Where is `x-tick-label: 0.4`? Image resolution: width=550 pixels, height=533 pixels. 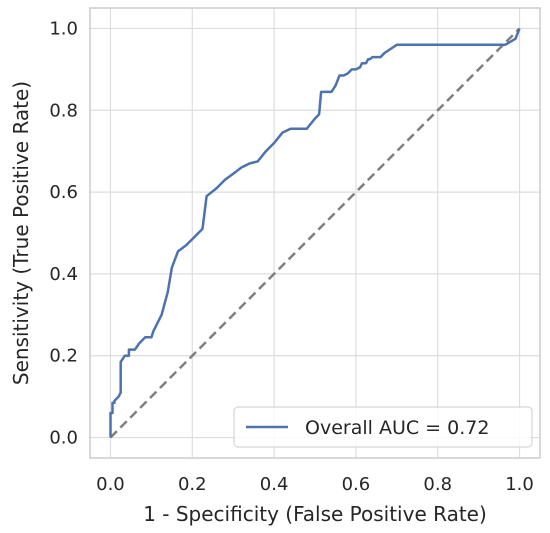 x-tick-label: 0.4 is located at coordinates (274, 484).